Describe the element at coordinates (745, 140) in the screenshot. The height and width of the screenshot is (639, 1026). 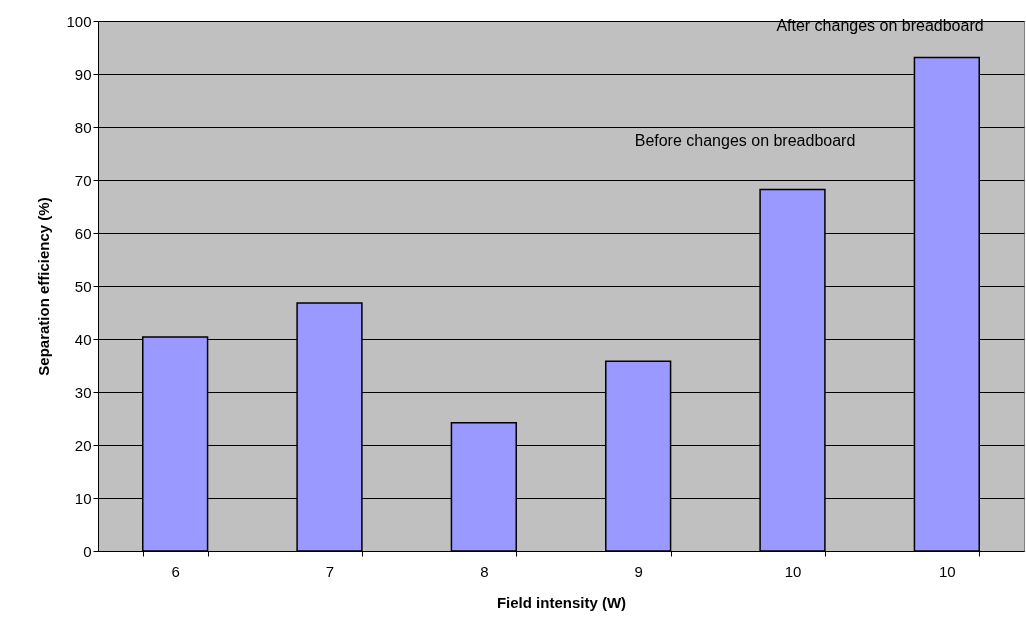
I see `annotation: Before changes on breadboard` at that location.